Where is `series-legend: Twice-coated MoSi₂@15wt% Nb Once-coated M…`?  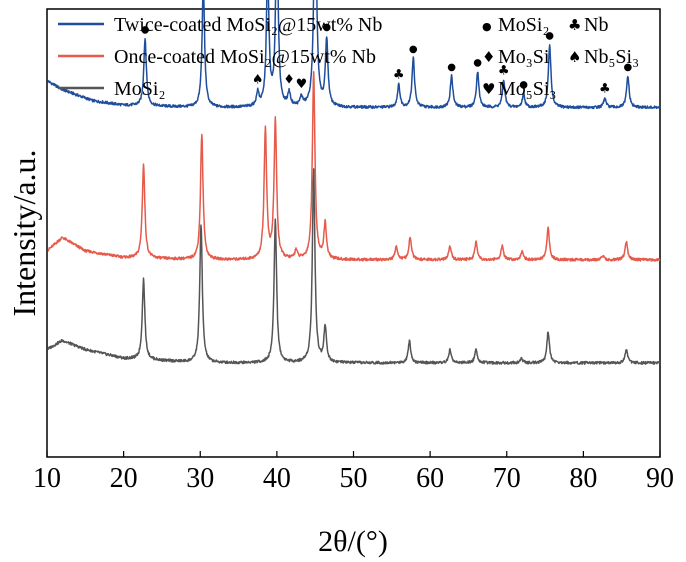
series-legend: Twice-coated MoSi₂@15wt% Nb Once-coated M… is located at coordinates (220, 57).